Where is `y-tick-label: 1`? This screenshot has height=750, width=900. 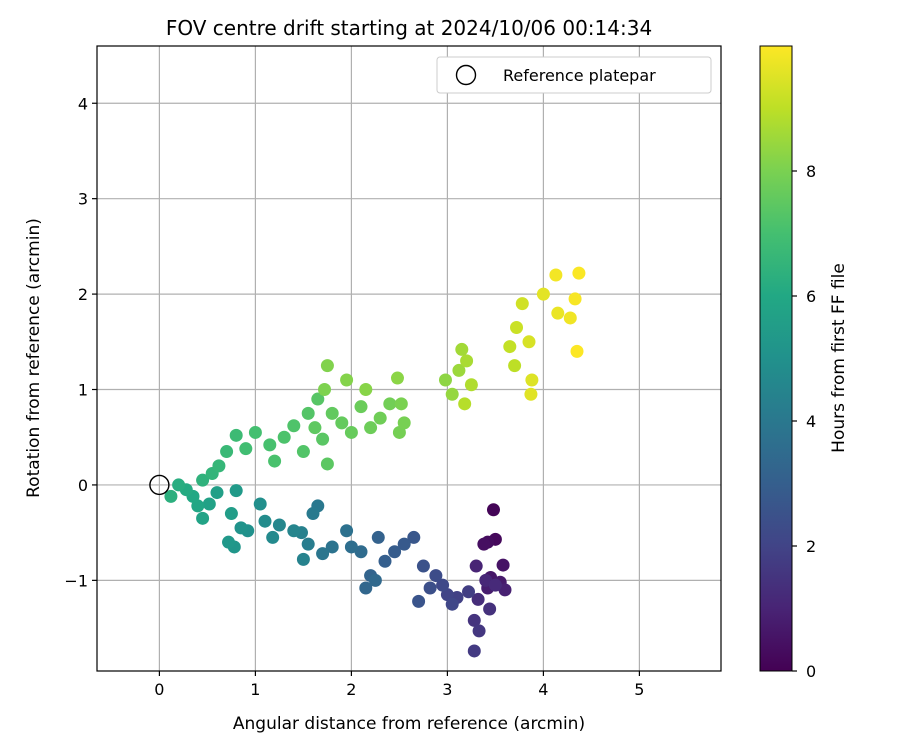
y-tick-label: 1 is located at coordinates (83, 390).